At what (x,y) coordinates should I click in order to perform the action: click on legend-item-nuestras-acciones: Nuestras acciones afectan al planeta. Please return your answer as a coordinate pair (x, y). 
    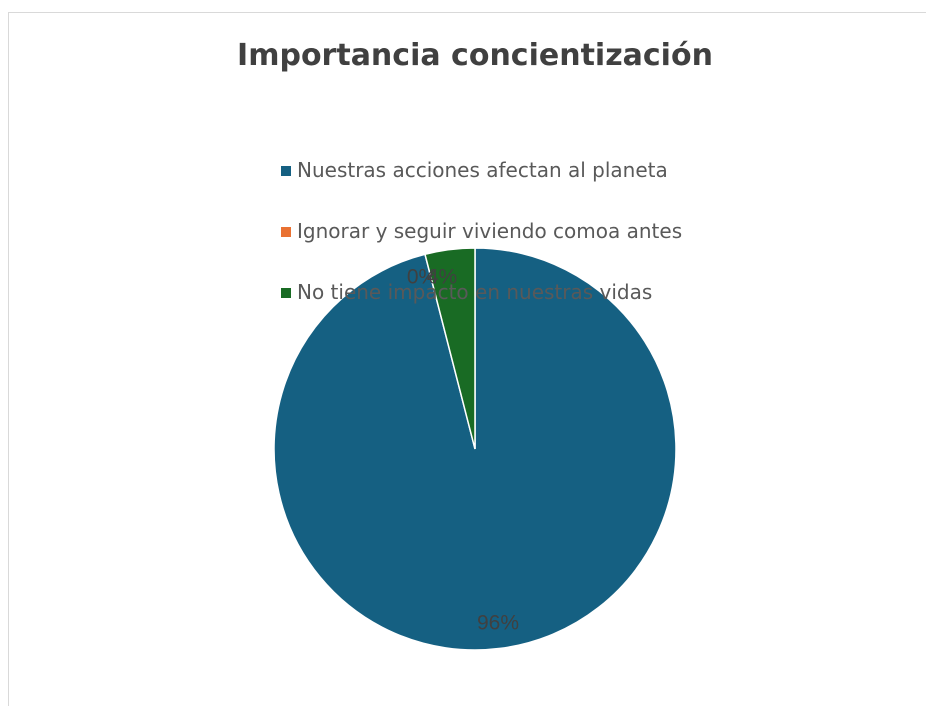
    Looking at the image, I should click on (481, 188).